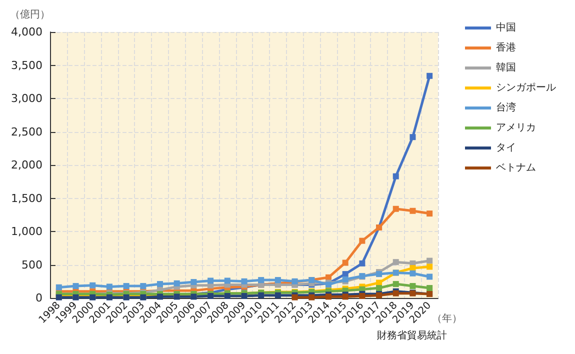 The image size is (575, 354). What do you see at coordinates (26, 131) in the screenshot?
I see `y-tick-label: 2,500` at bounding box center [26, 131].